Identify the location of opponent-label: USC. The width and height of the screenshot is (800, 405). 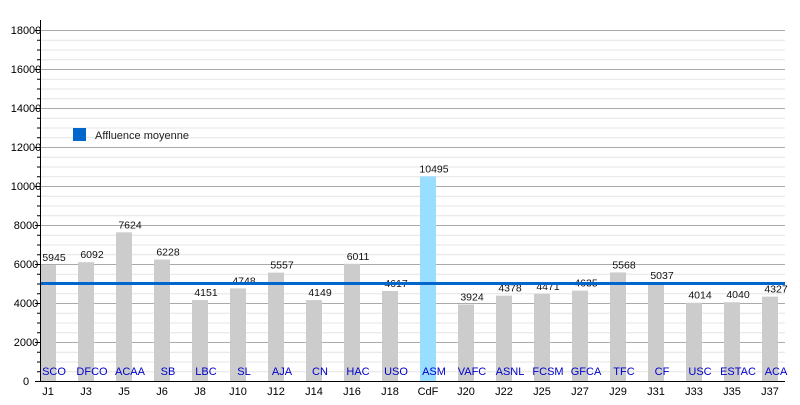
(699, 372).